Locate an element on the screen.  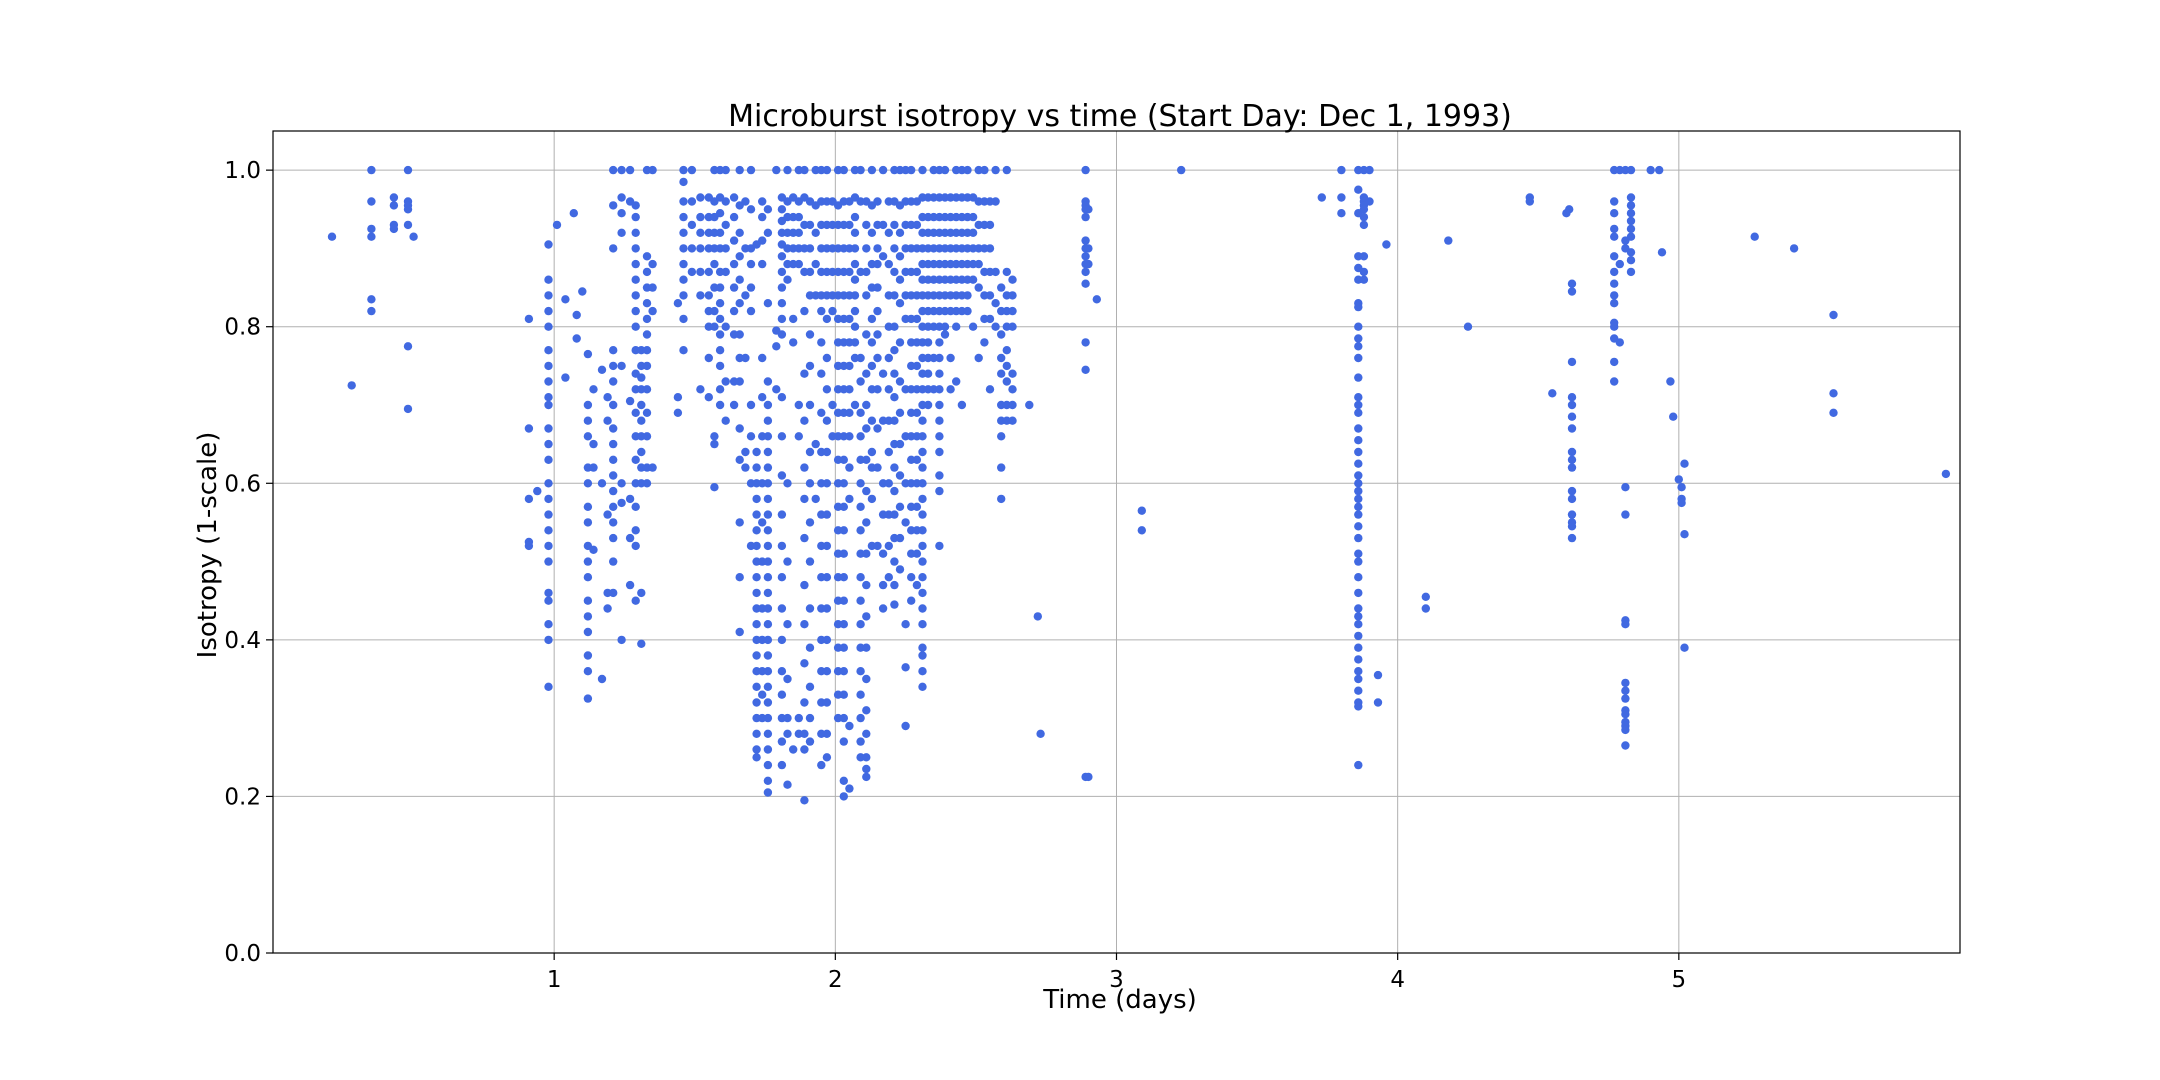
y-tick-label: 1.0 is located at coordinates (242, 171).